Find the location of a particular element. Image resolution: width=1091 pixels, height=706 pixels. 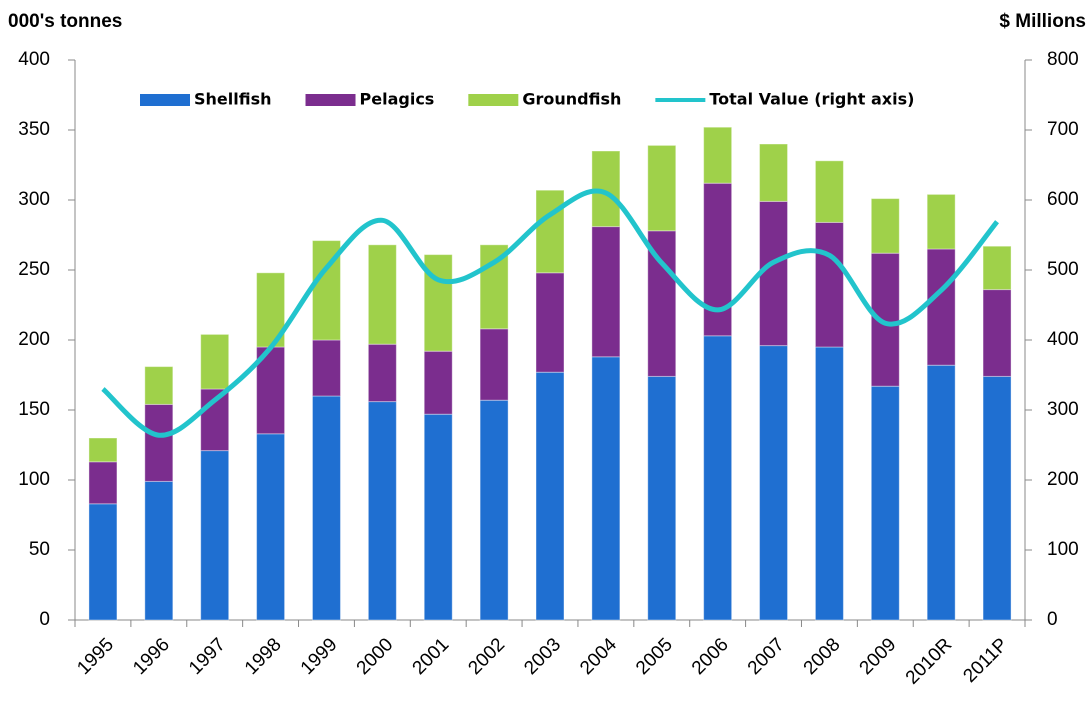

x-tick-label: 2001 is located at coordinates (431, 656).